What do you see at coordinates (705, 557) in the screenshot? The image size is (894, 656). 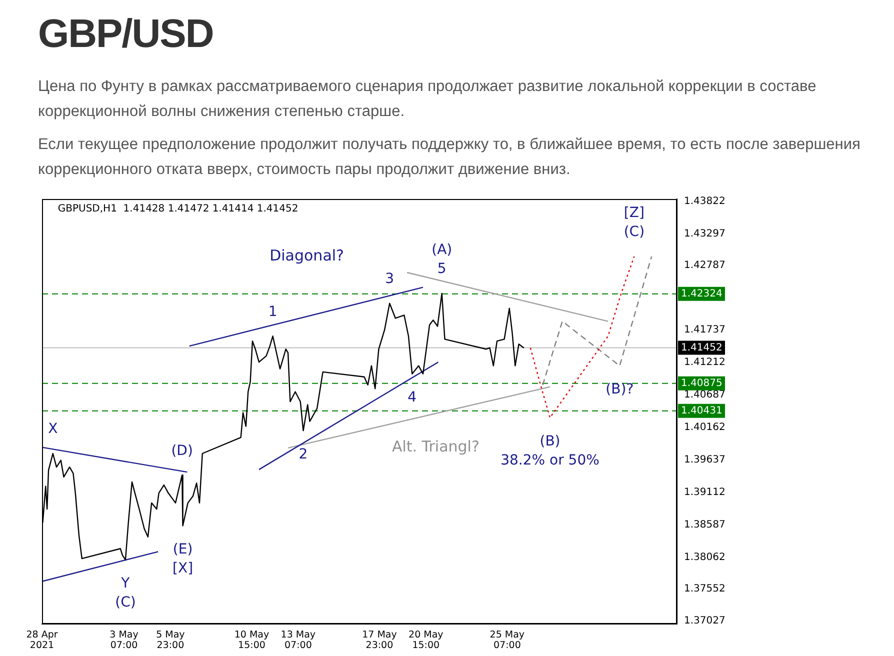 I see `y-tick-label: 1.38062` at bounding box center [705, 557].